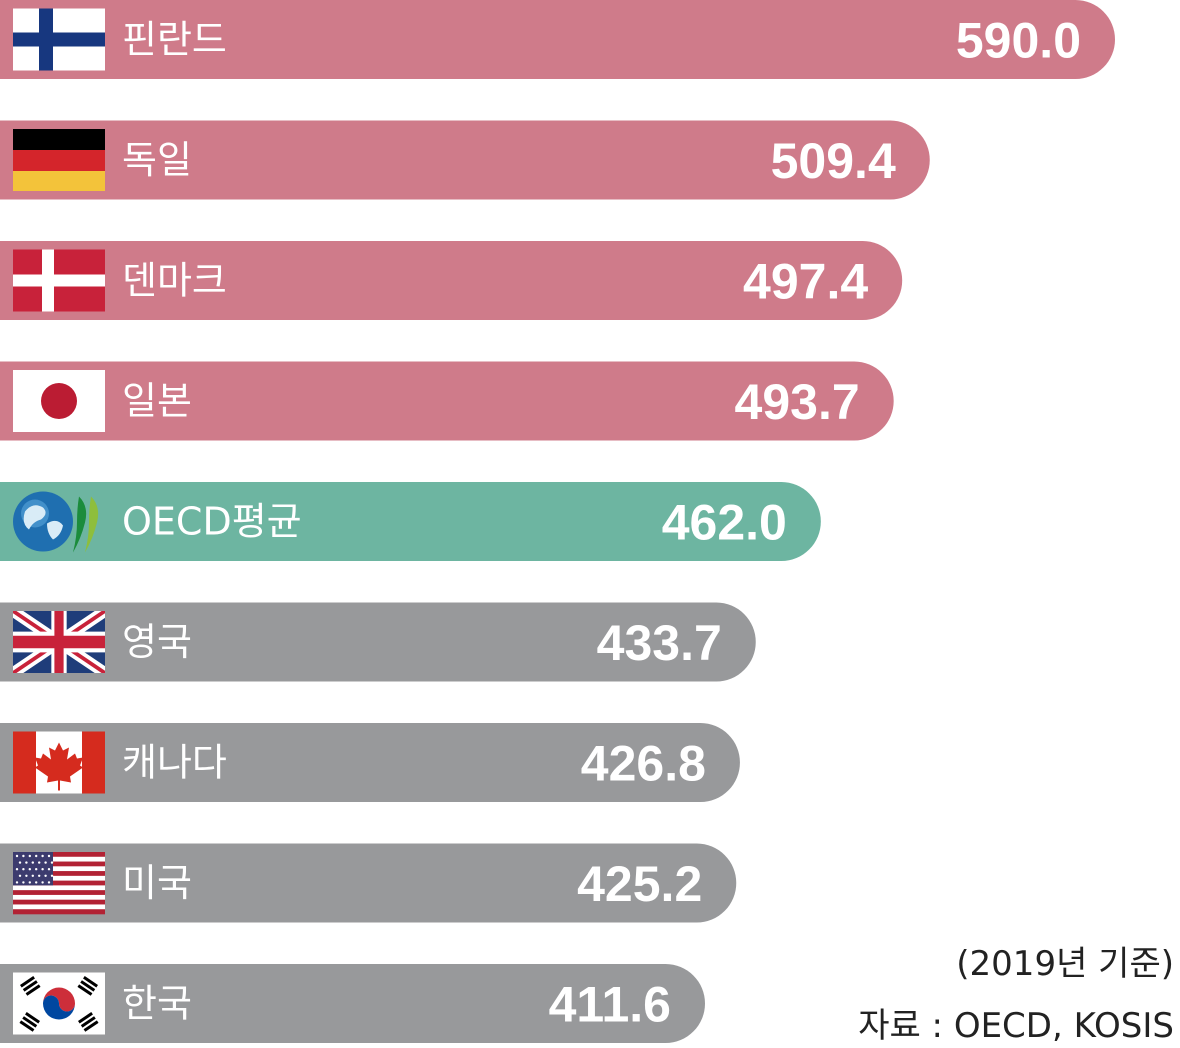 The width and height of the screenshot is (1180, 1048). I want to click on bar-row: 영국 433.7, so click(378, 642).